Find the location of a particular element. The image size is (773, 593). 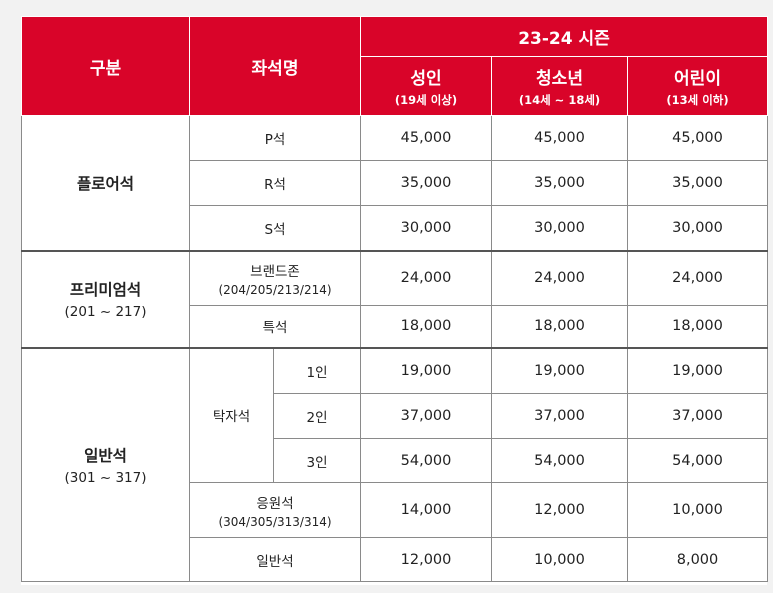

price-youth: 12,000 is located at coordinates (560, 510).